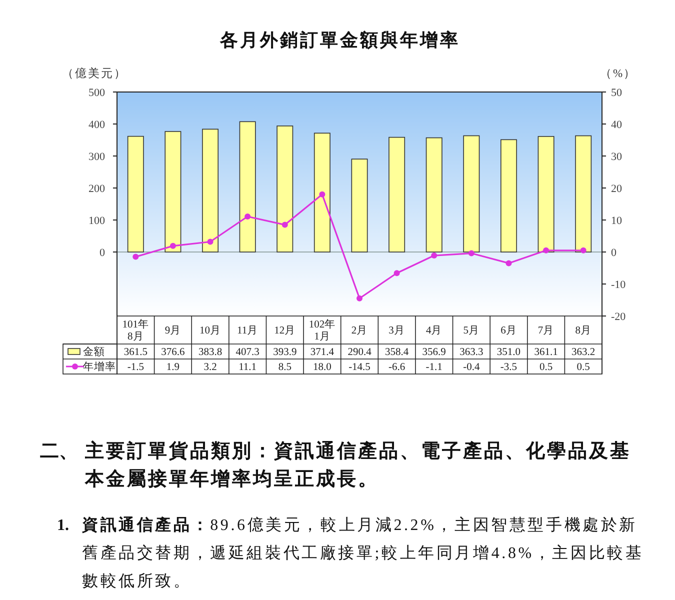 The width and height of the screenshot is (675, 600). I want to click on data-label: 351.0, so click(508, 352).